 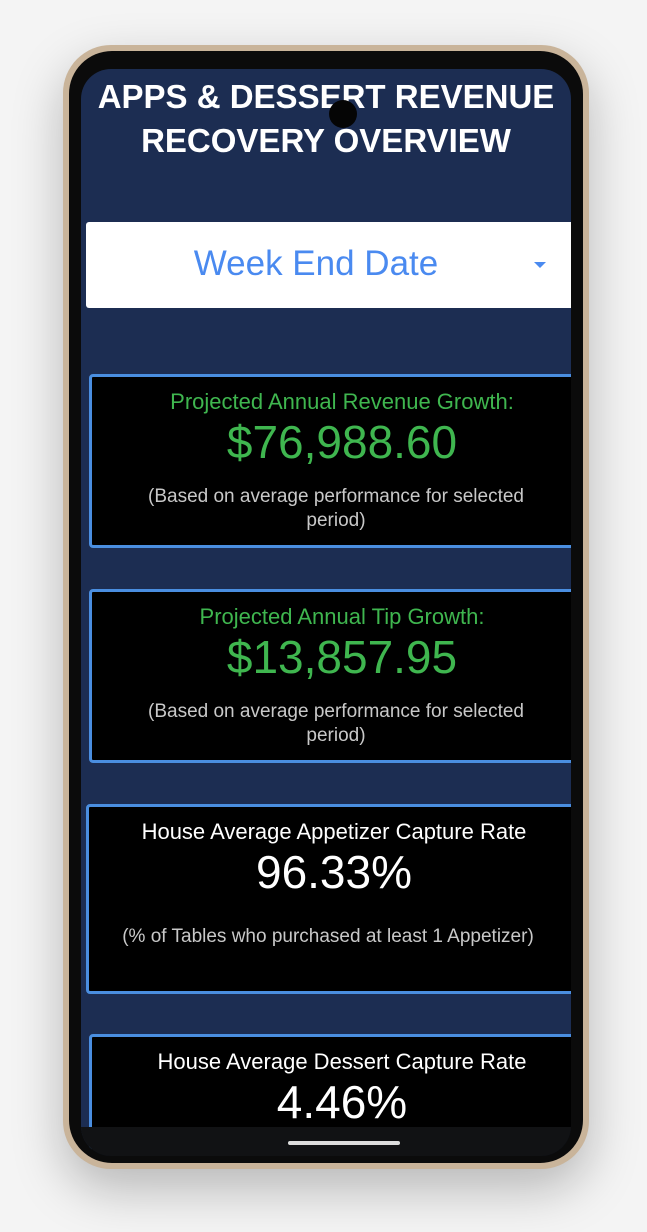 I want to click on card-value: $76,988.60, so click(x=342, y=442).